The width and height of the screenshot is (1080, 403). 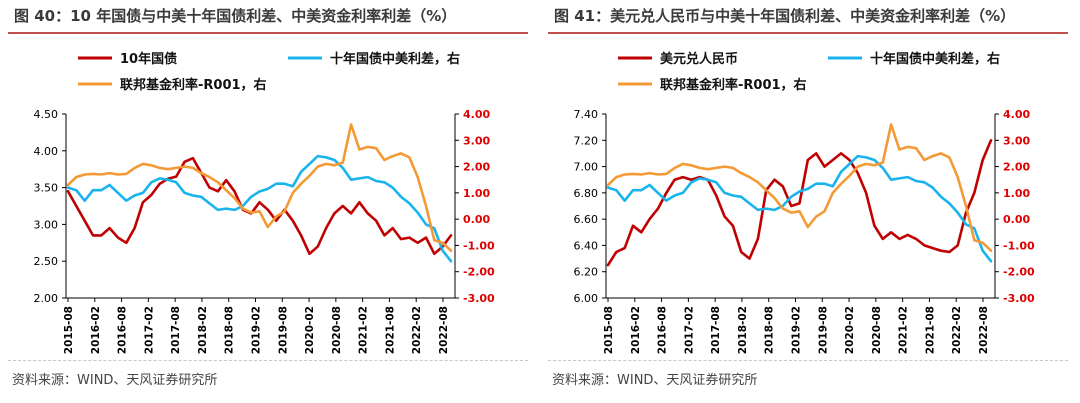 What do you see at coordinates (235, 16) in the screenshot?
I see `chart-title: 图 40：10 年国债与中美十年国债利差、中美资金利率利差（%）` at bounding box center [235, 16].